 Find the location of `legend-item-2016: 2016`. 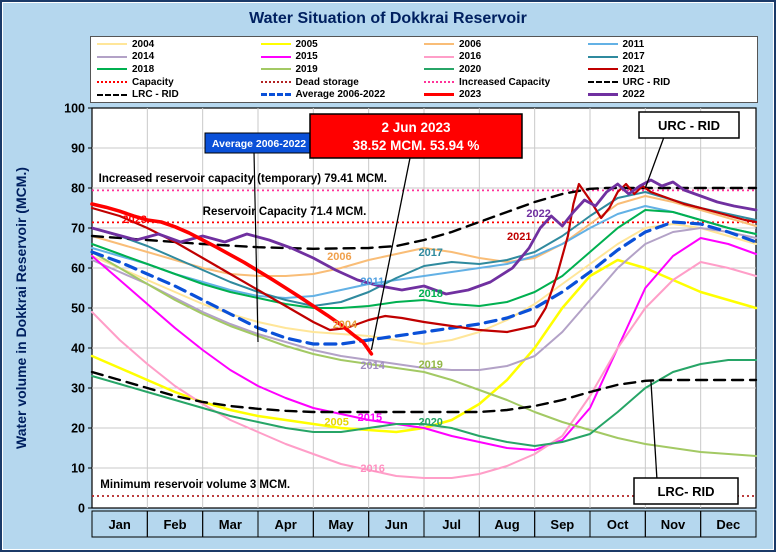

legend-item-2016: 2016 is located at coordinates (506, 56).